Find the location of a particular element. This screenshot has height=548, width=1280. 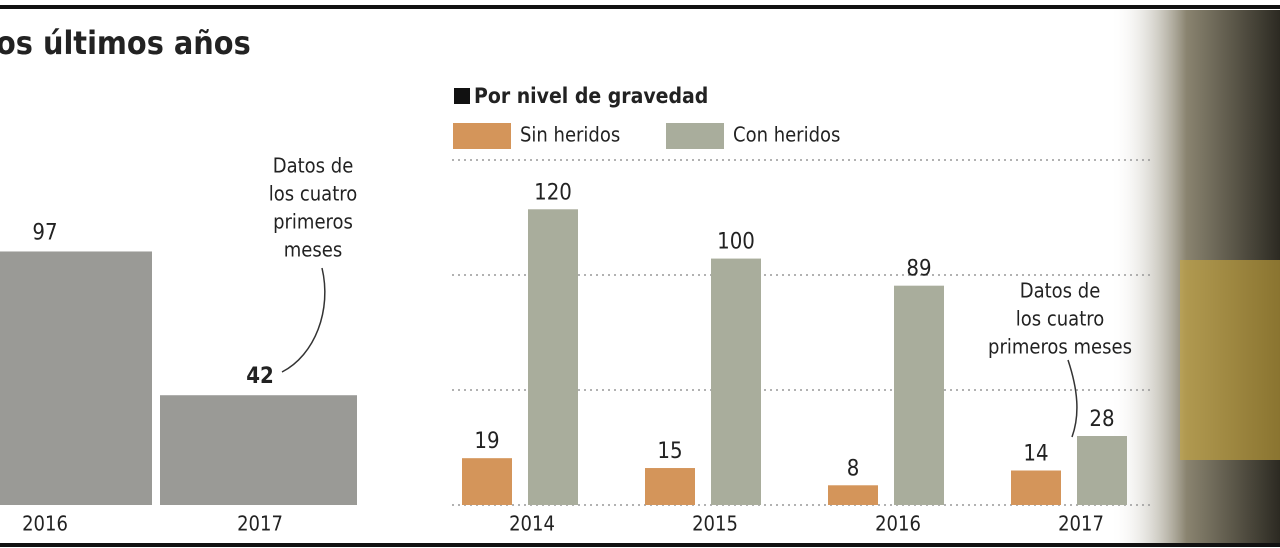

annotation: meses is located at coordinates (313, 250).